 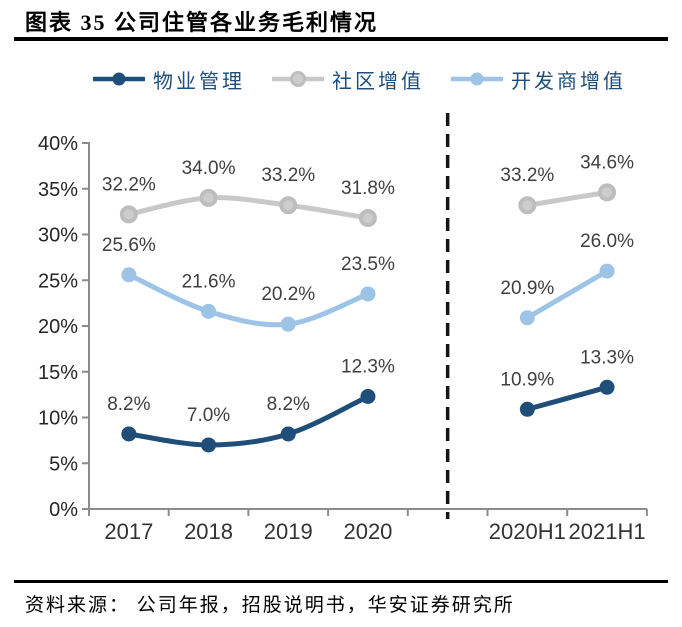 I want to click on data-label: 20.2%, so click(x=288, y=294).